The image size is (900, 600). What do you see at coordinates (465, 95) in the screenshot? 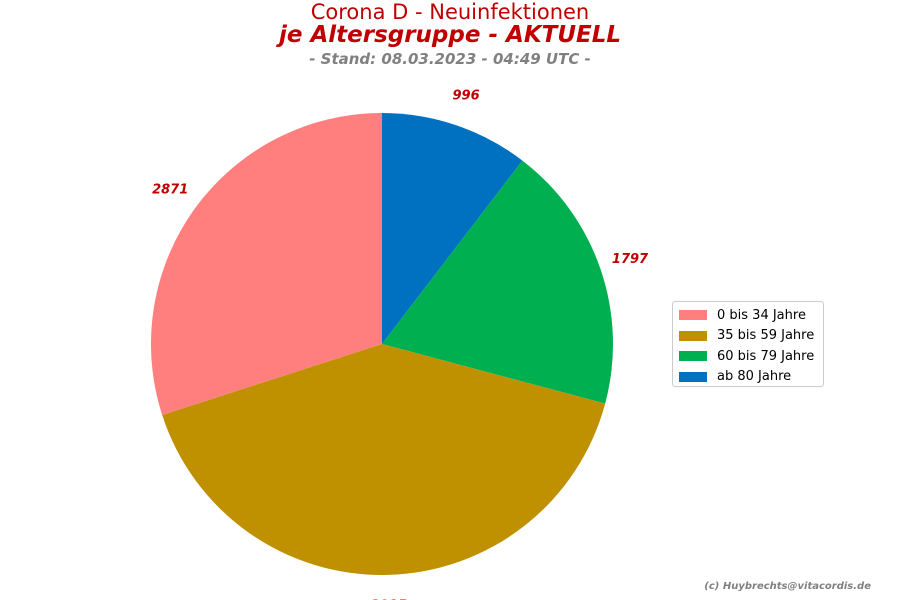
I see `slice-value-label: 996` at bounding box center [465, 95].